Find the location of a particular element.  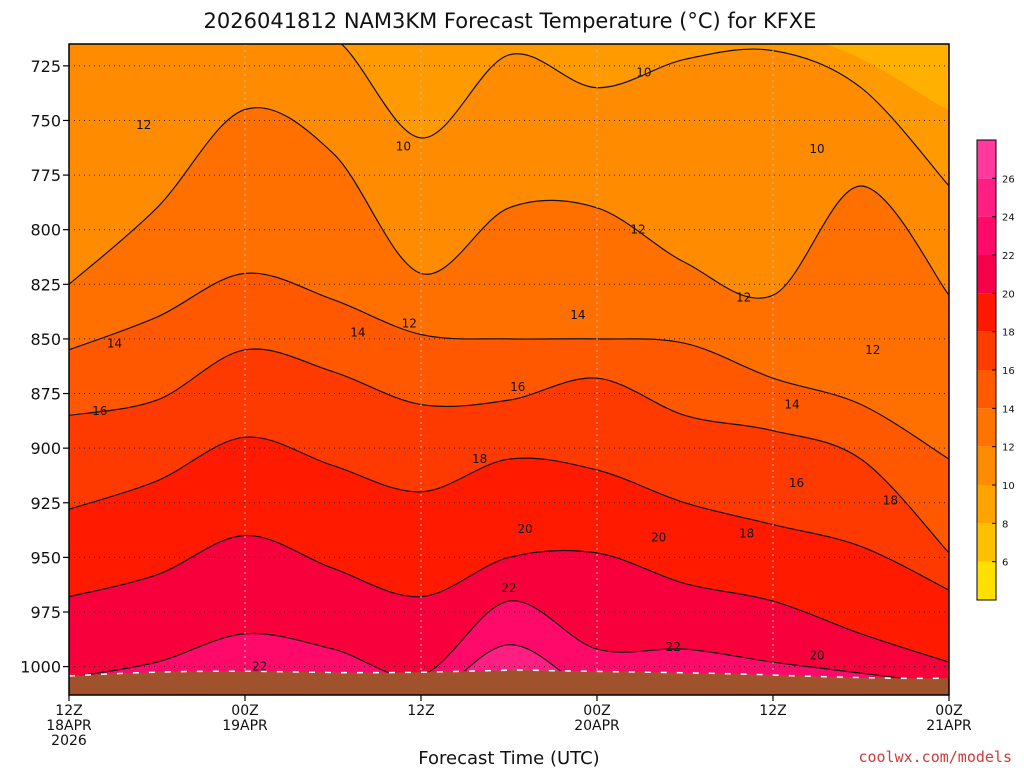

credit-text: coolwx.com/models is located at coordinates (935, 757).